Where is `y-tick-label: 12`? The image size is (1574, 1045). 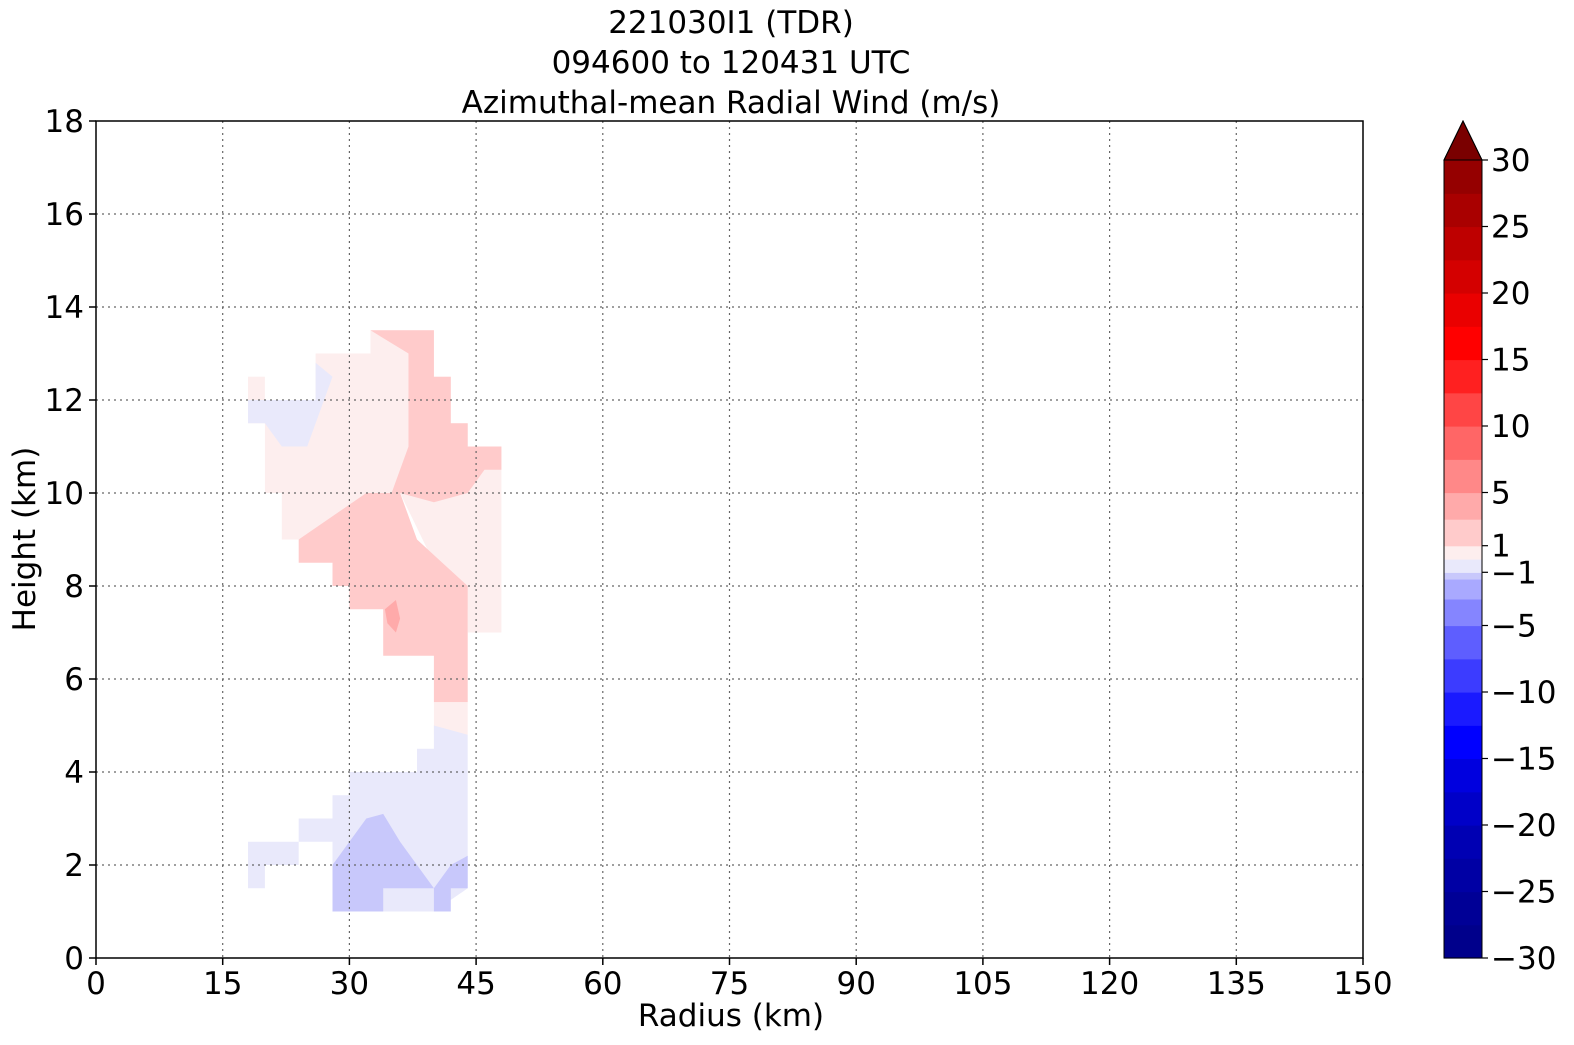 y-tick-label: 12 is located at coordinates (64, 401).